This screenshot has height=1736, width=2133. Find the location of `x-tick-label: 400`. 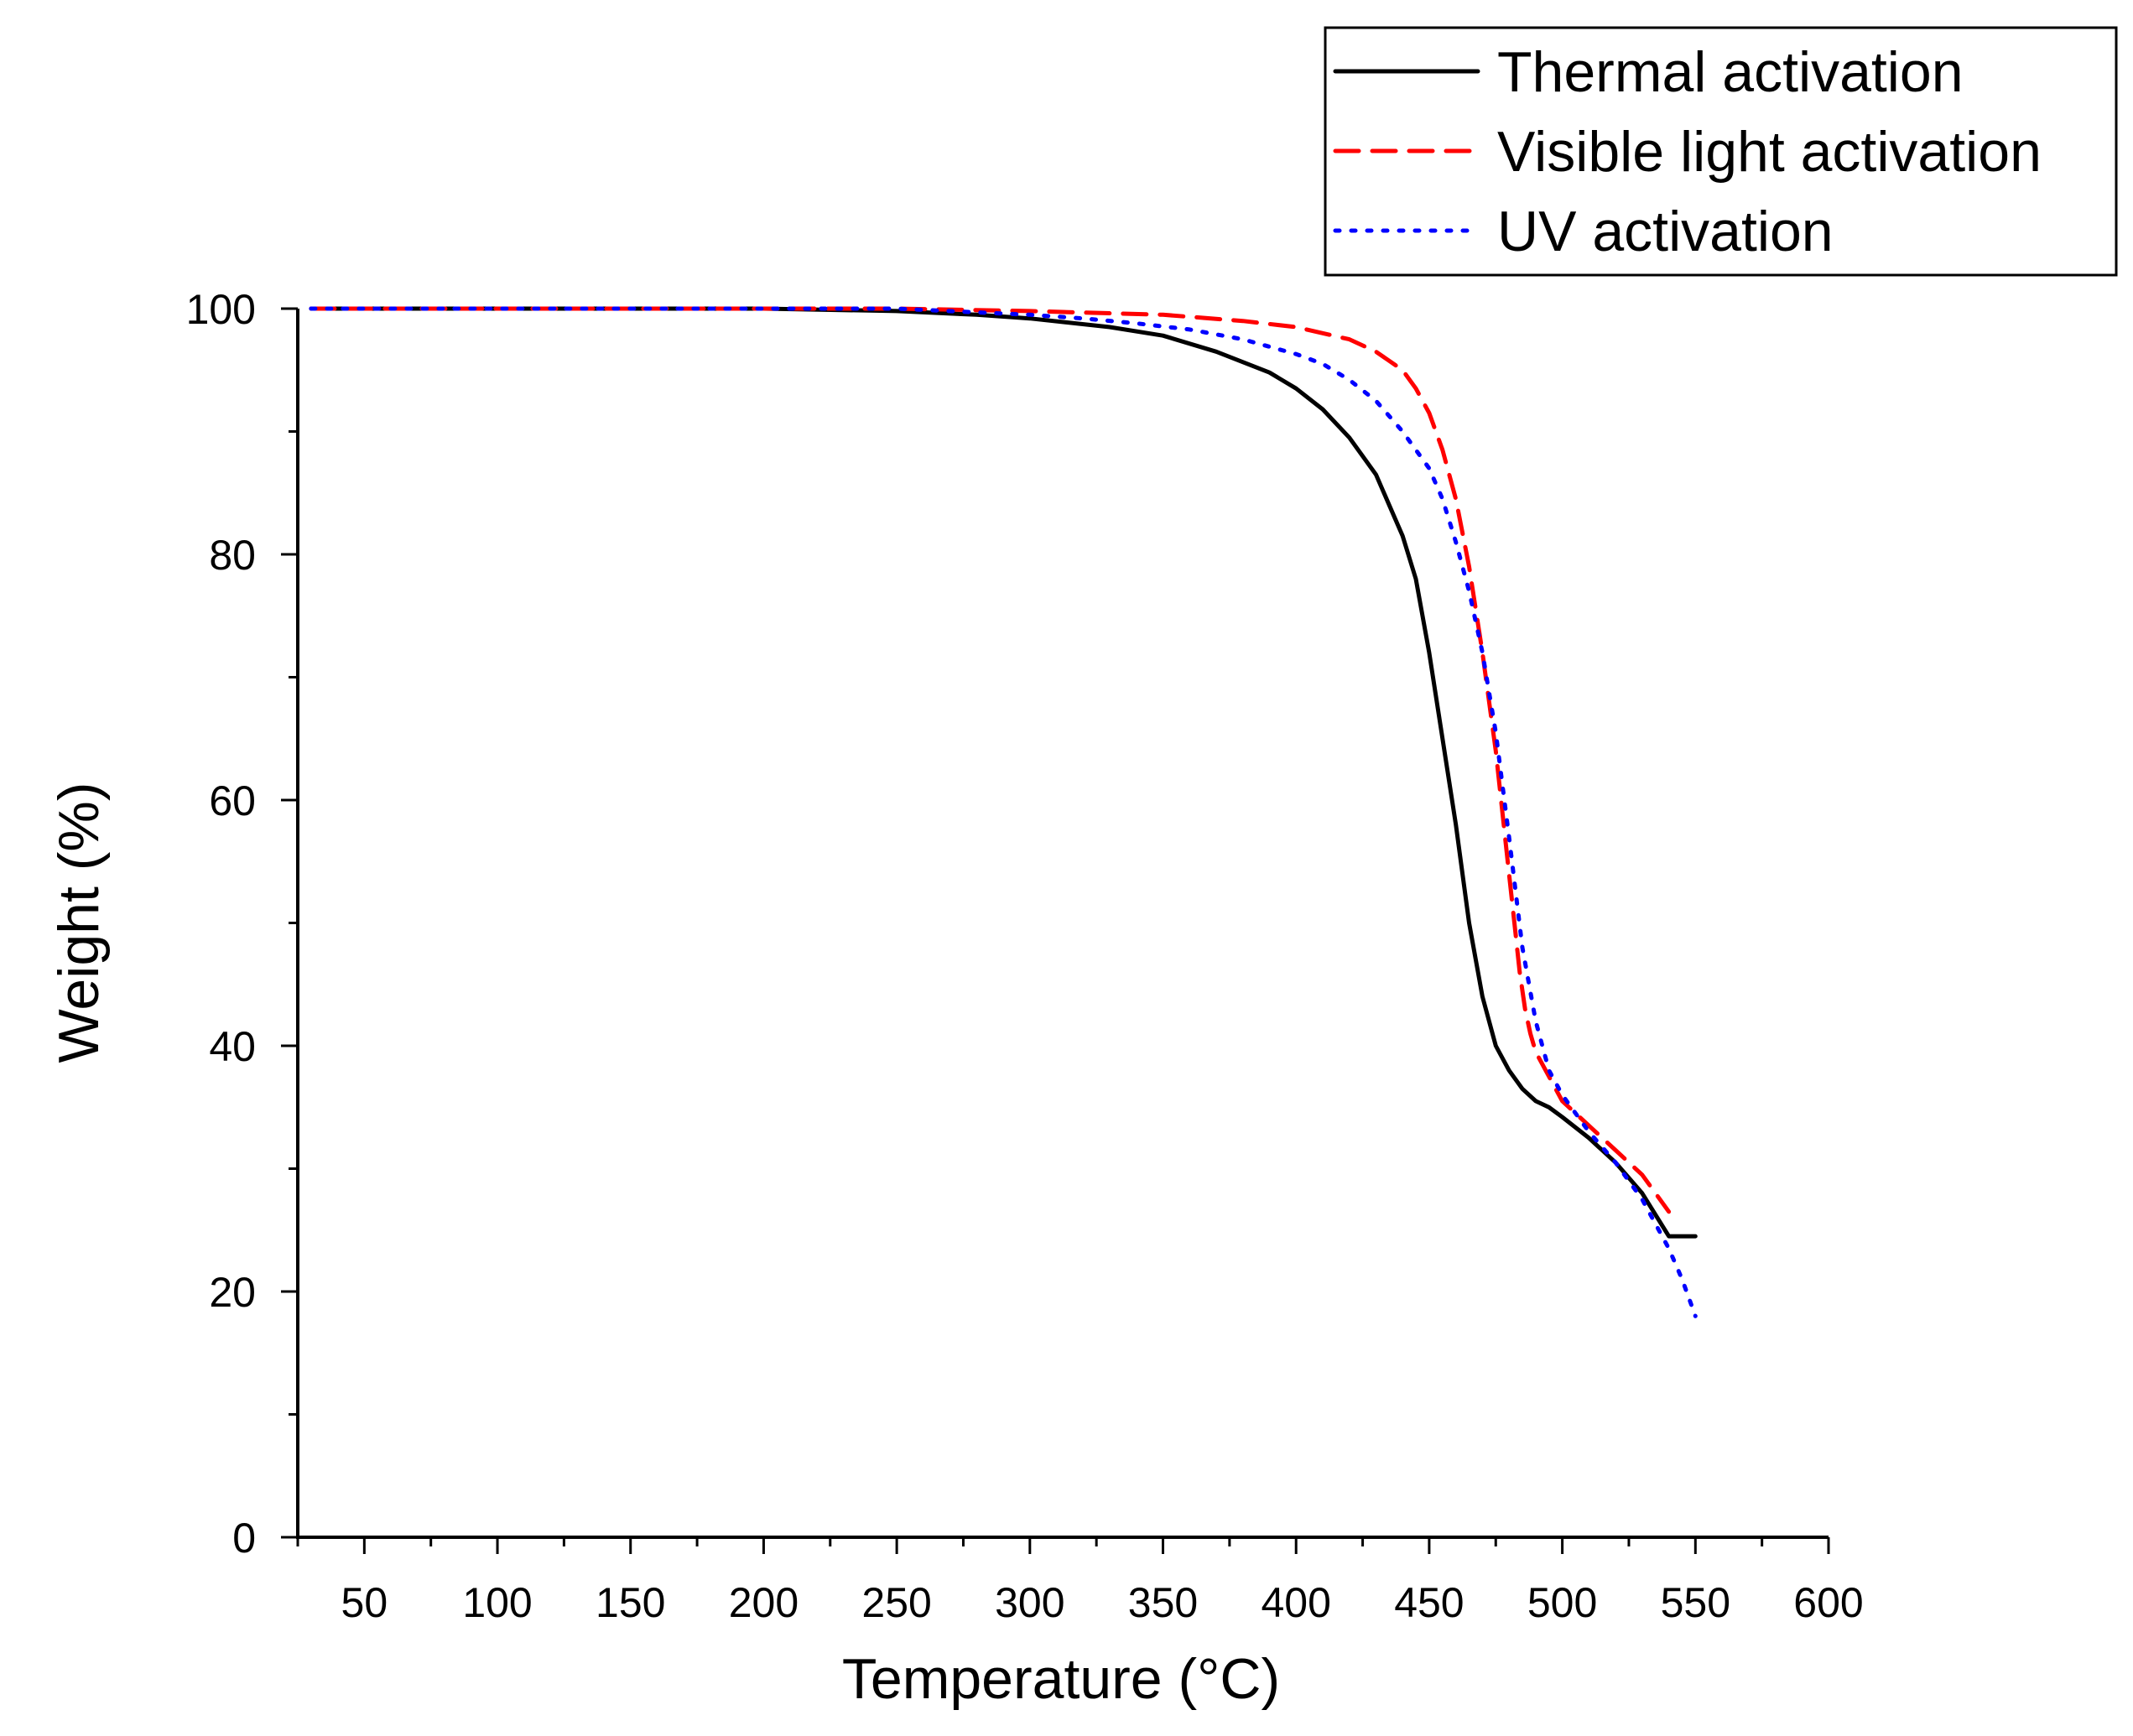

x-tick-label: 400 is located at coordinates (1295, 1602).